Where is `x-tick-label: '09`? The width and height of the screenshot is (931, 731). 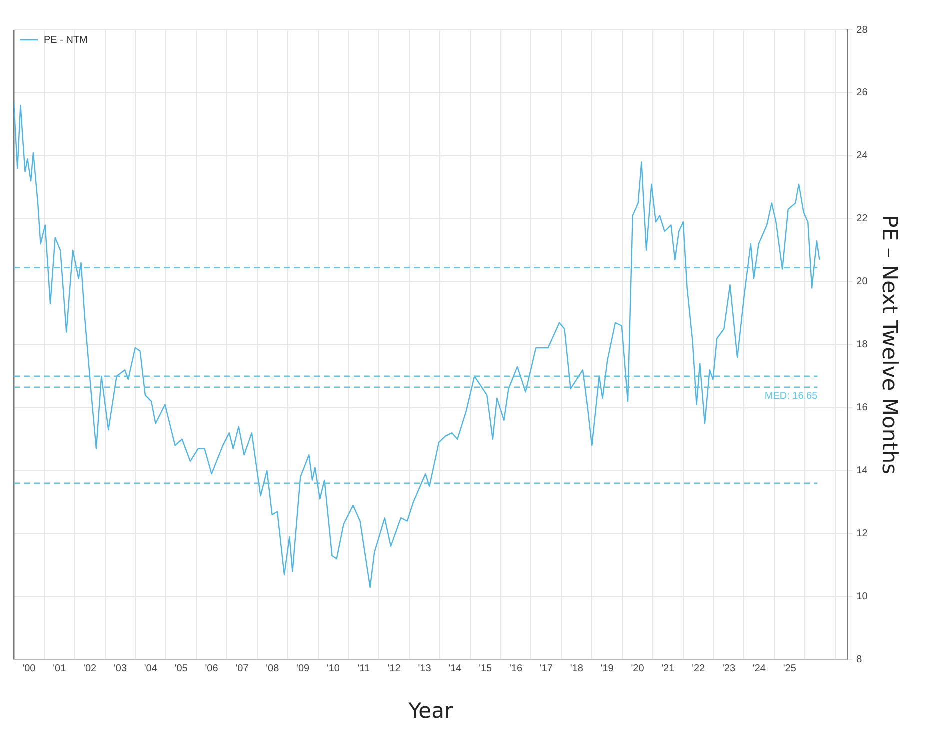
x-tick-label: '09 is located at coordinates (303, 669).